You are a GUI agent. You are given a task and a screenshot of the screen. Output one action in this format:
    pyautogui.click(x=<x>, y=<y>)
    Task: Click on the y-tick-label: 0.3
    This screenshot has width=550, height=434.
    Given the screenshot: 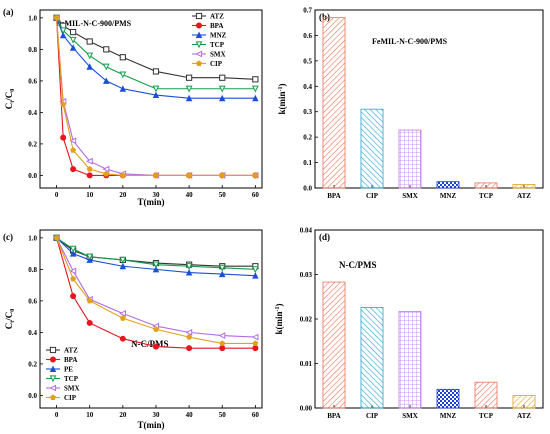 What is the action you would take?
    pyautogui.click(x=307, y=112)
    